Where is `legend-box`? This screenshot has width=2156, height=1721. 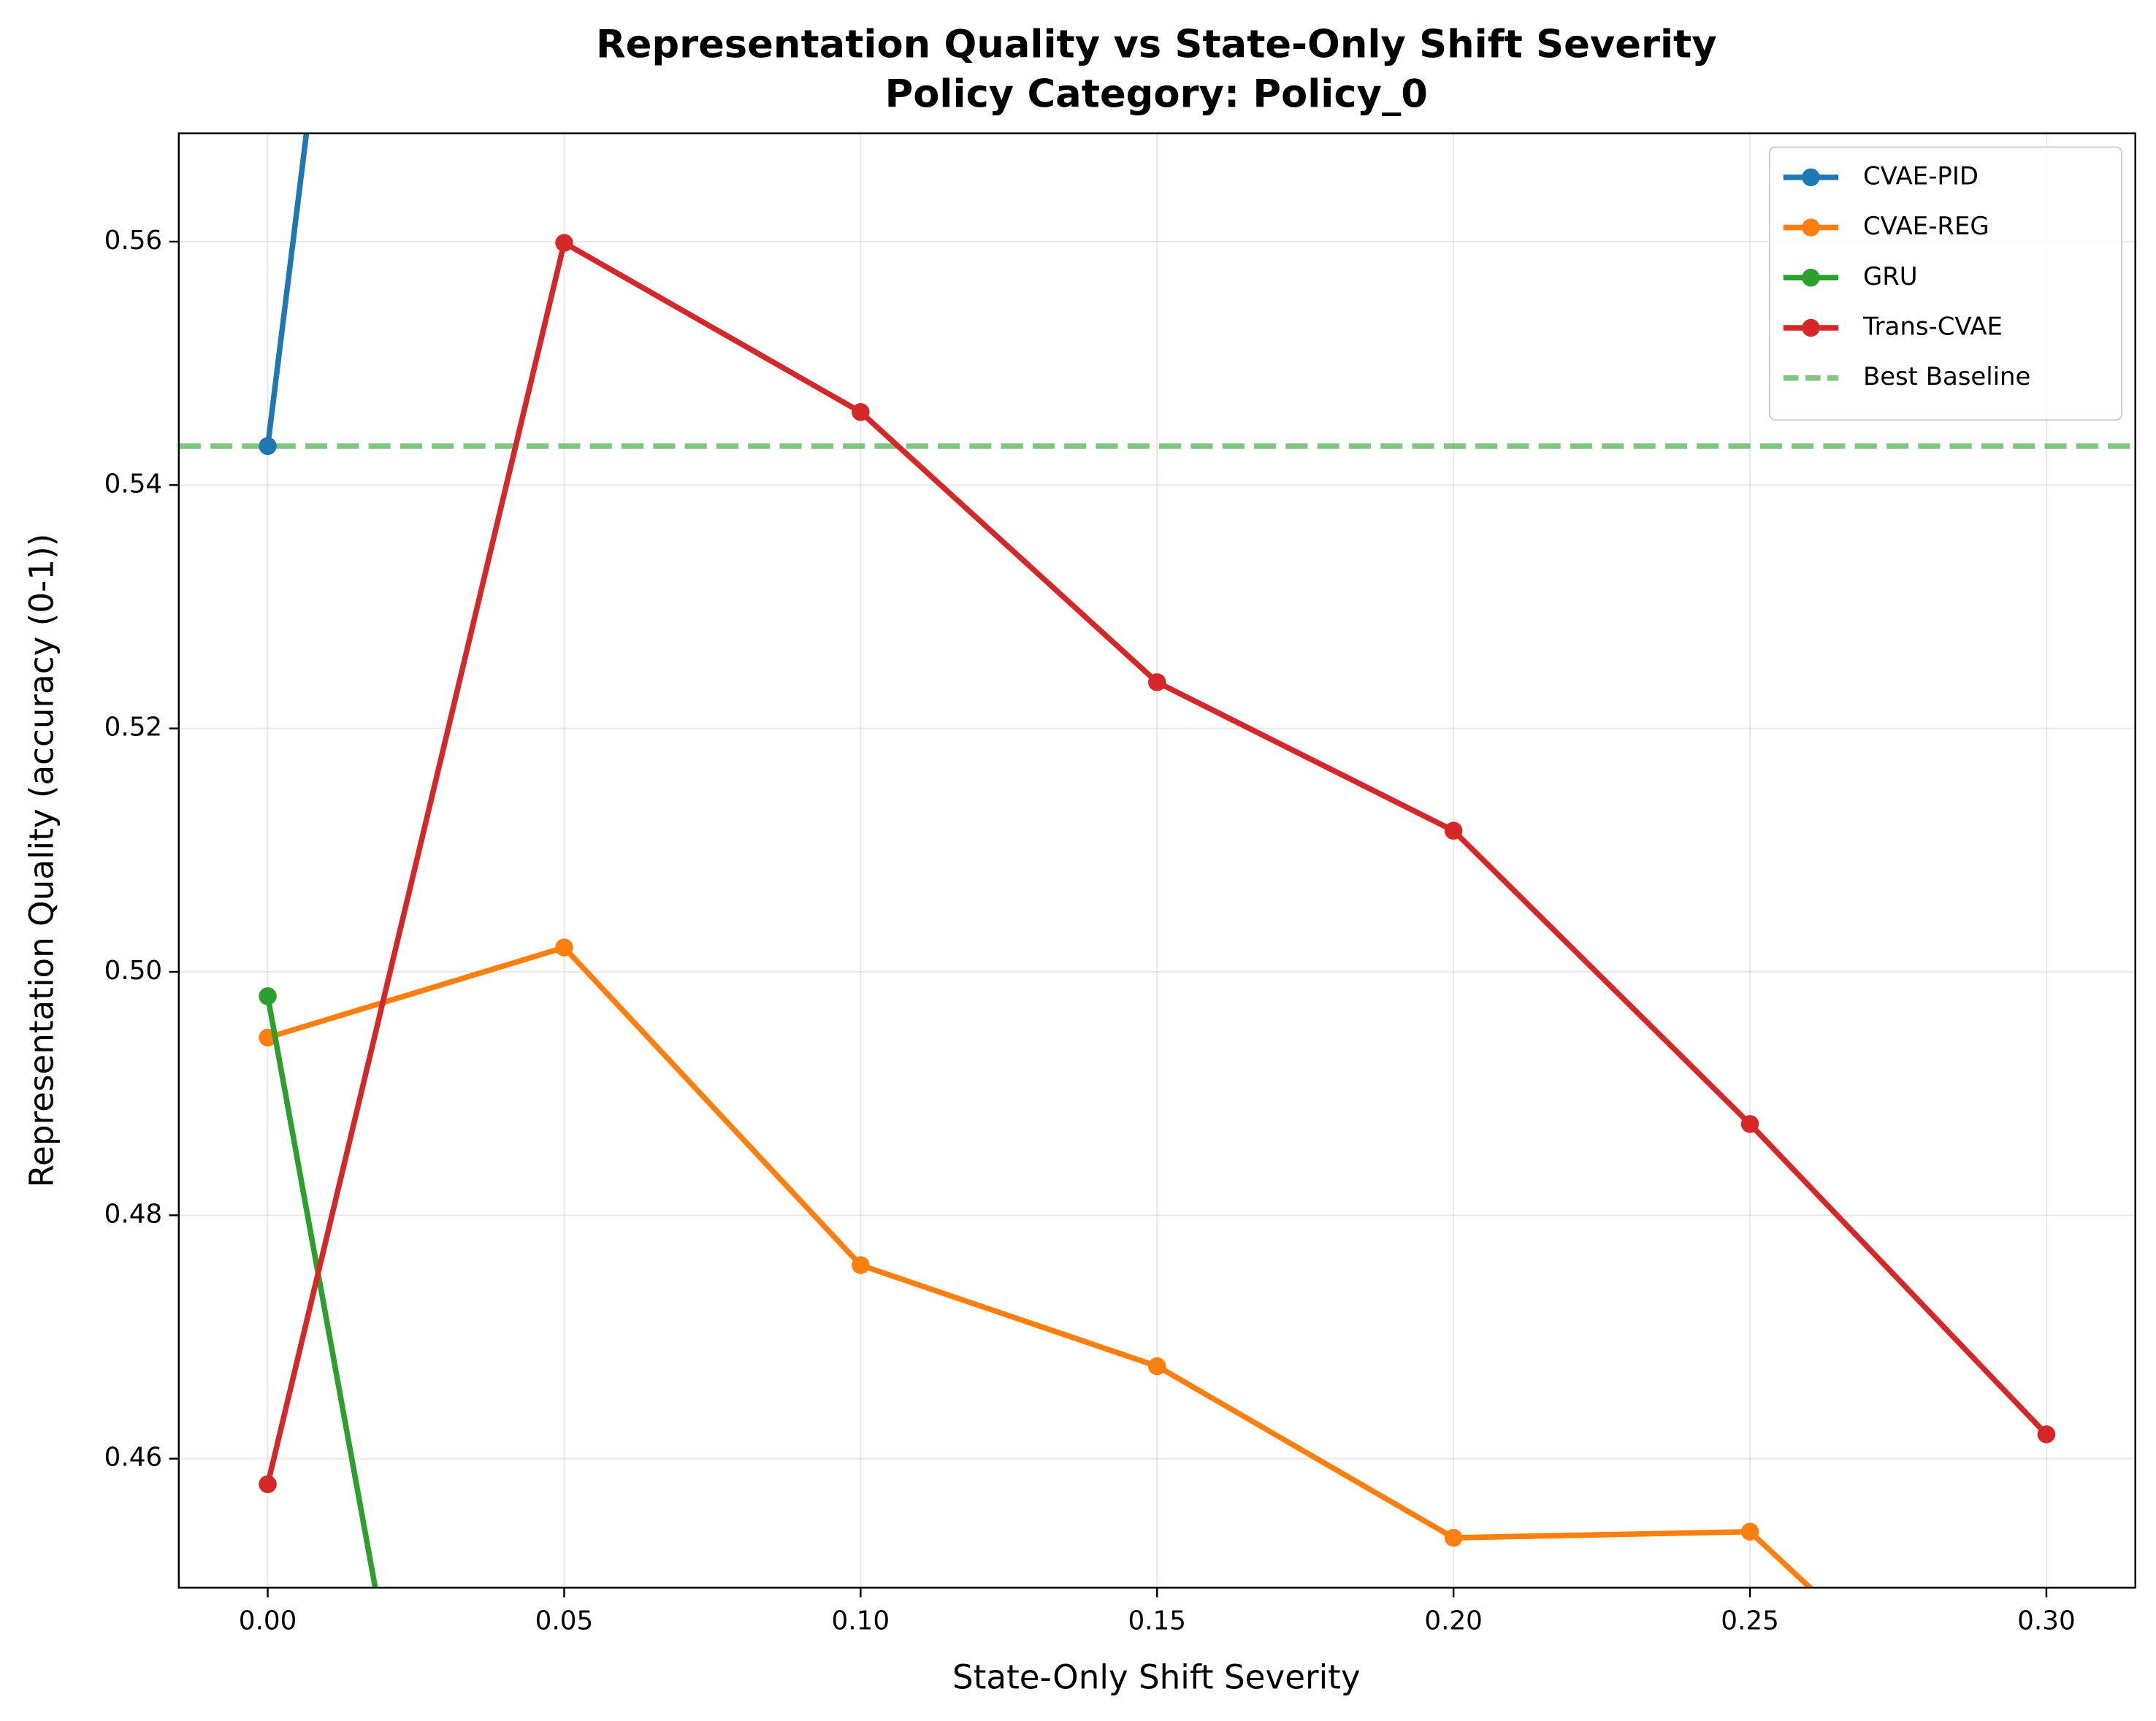 legend-box is located at coordinates (1946, 284).